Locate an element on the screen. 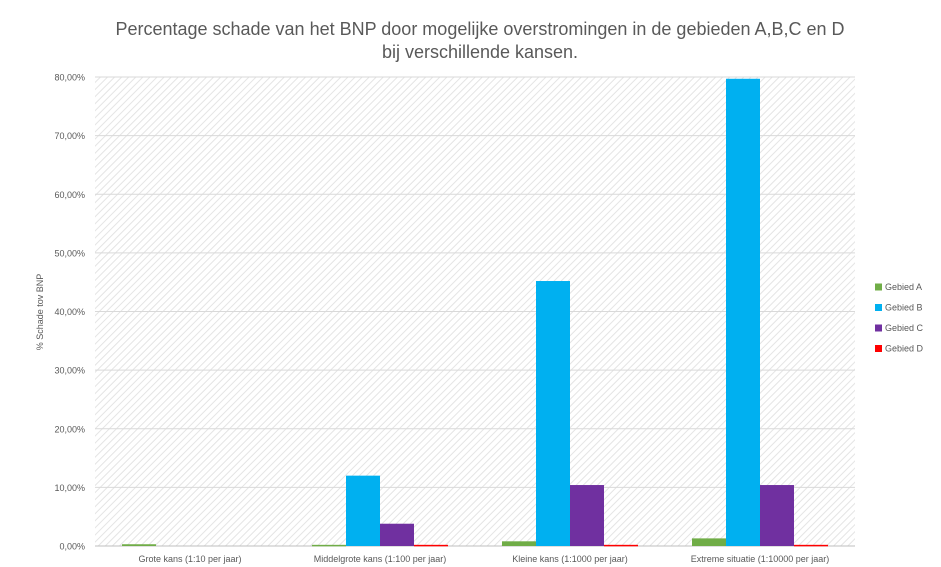  y-tick-label: 10,00% is located at coordinates (69, 488).